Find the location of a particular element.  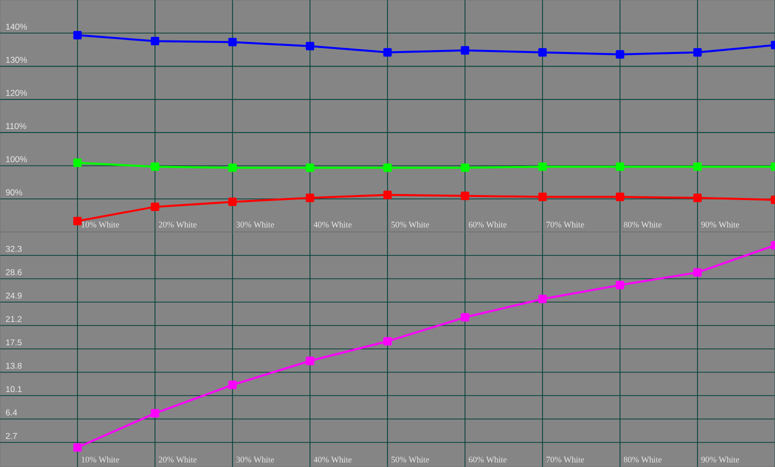

y-tick-label: 32.3 is located at coordinates (14, 249).